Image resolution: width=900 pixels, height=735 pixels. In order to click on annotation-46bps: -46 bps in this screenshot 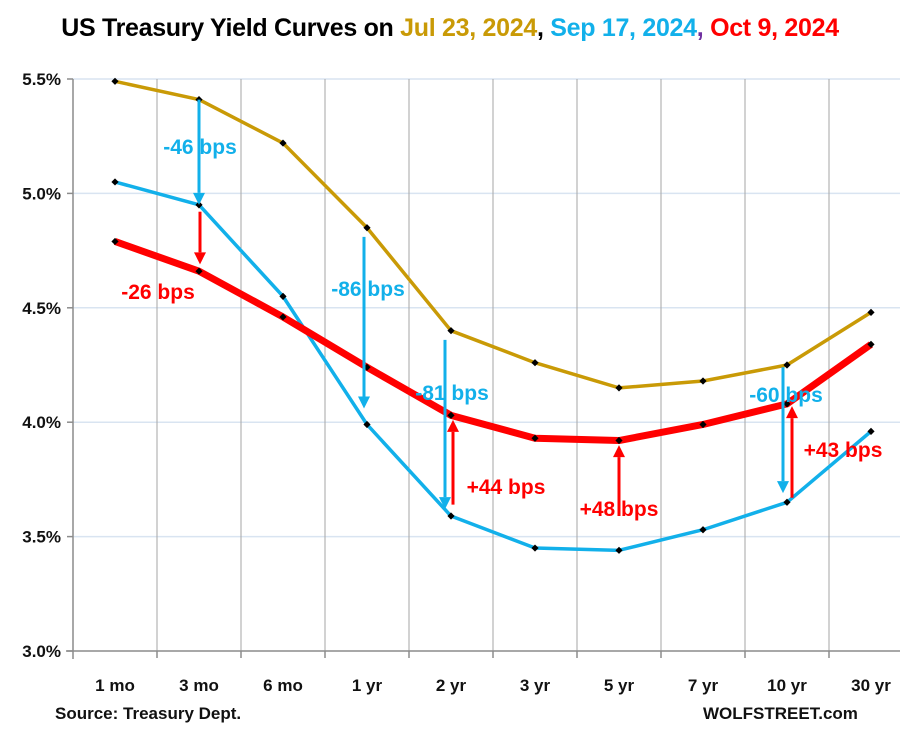, I will do `click(200, 152)`.